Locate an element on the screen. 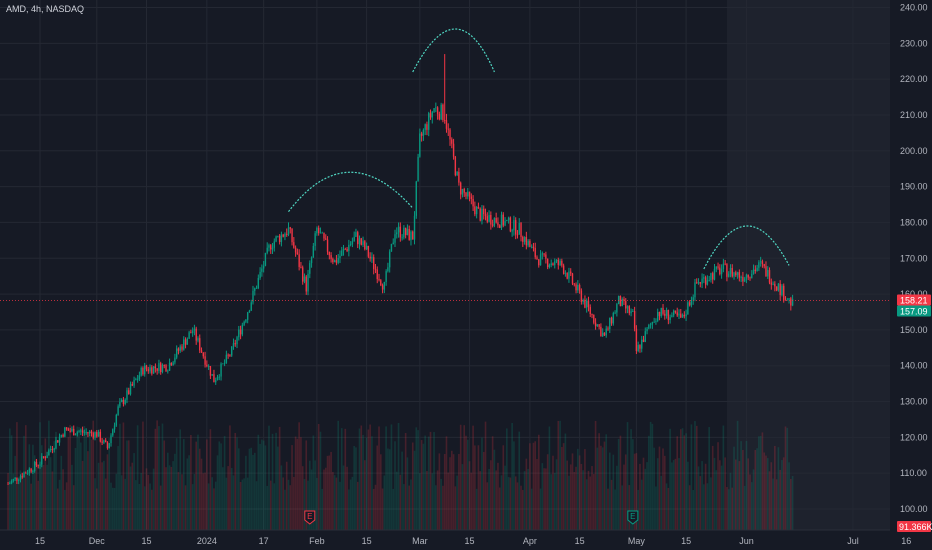 The image size is (932, 550). earnings-marker is located at coordinates (633, 517).